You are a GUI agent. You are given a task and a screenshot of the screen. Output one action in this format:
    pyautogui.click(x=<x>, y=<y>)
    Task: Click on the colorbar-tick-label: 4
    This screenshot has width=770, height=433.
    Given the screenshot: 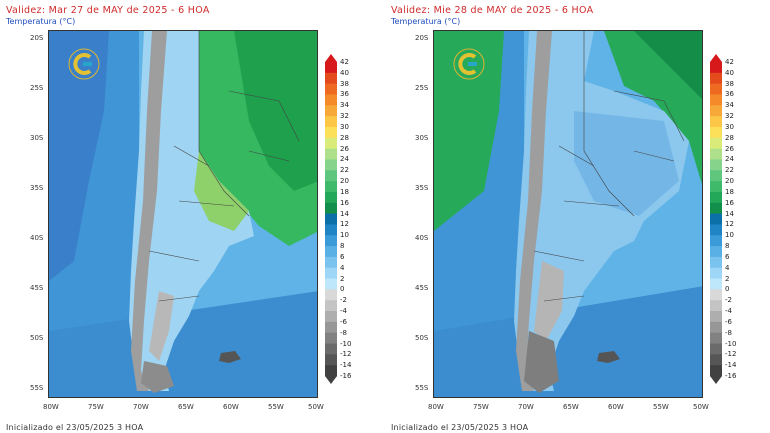 What is the action you would take?
    pyautogui.click(x=727, y=267)
    